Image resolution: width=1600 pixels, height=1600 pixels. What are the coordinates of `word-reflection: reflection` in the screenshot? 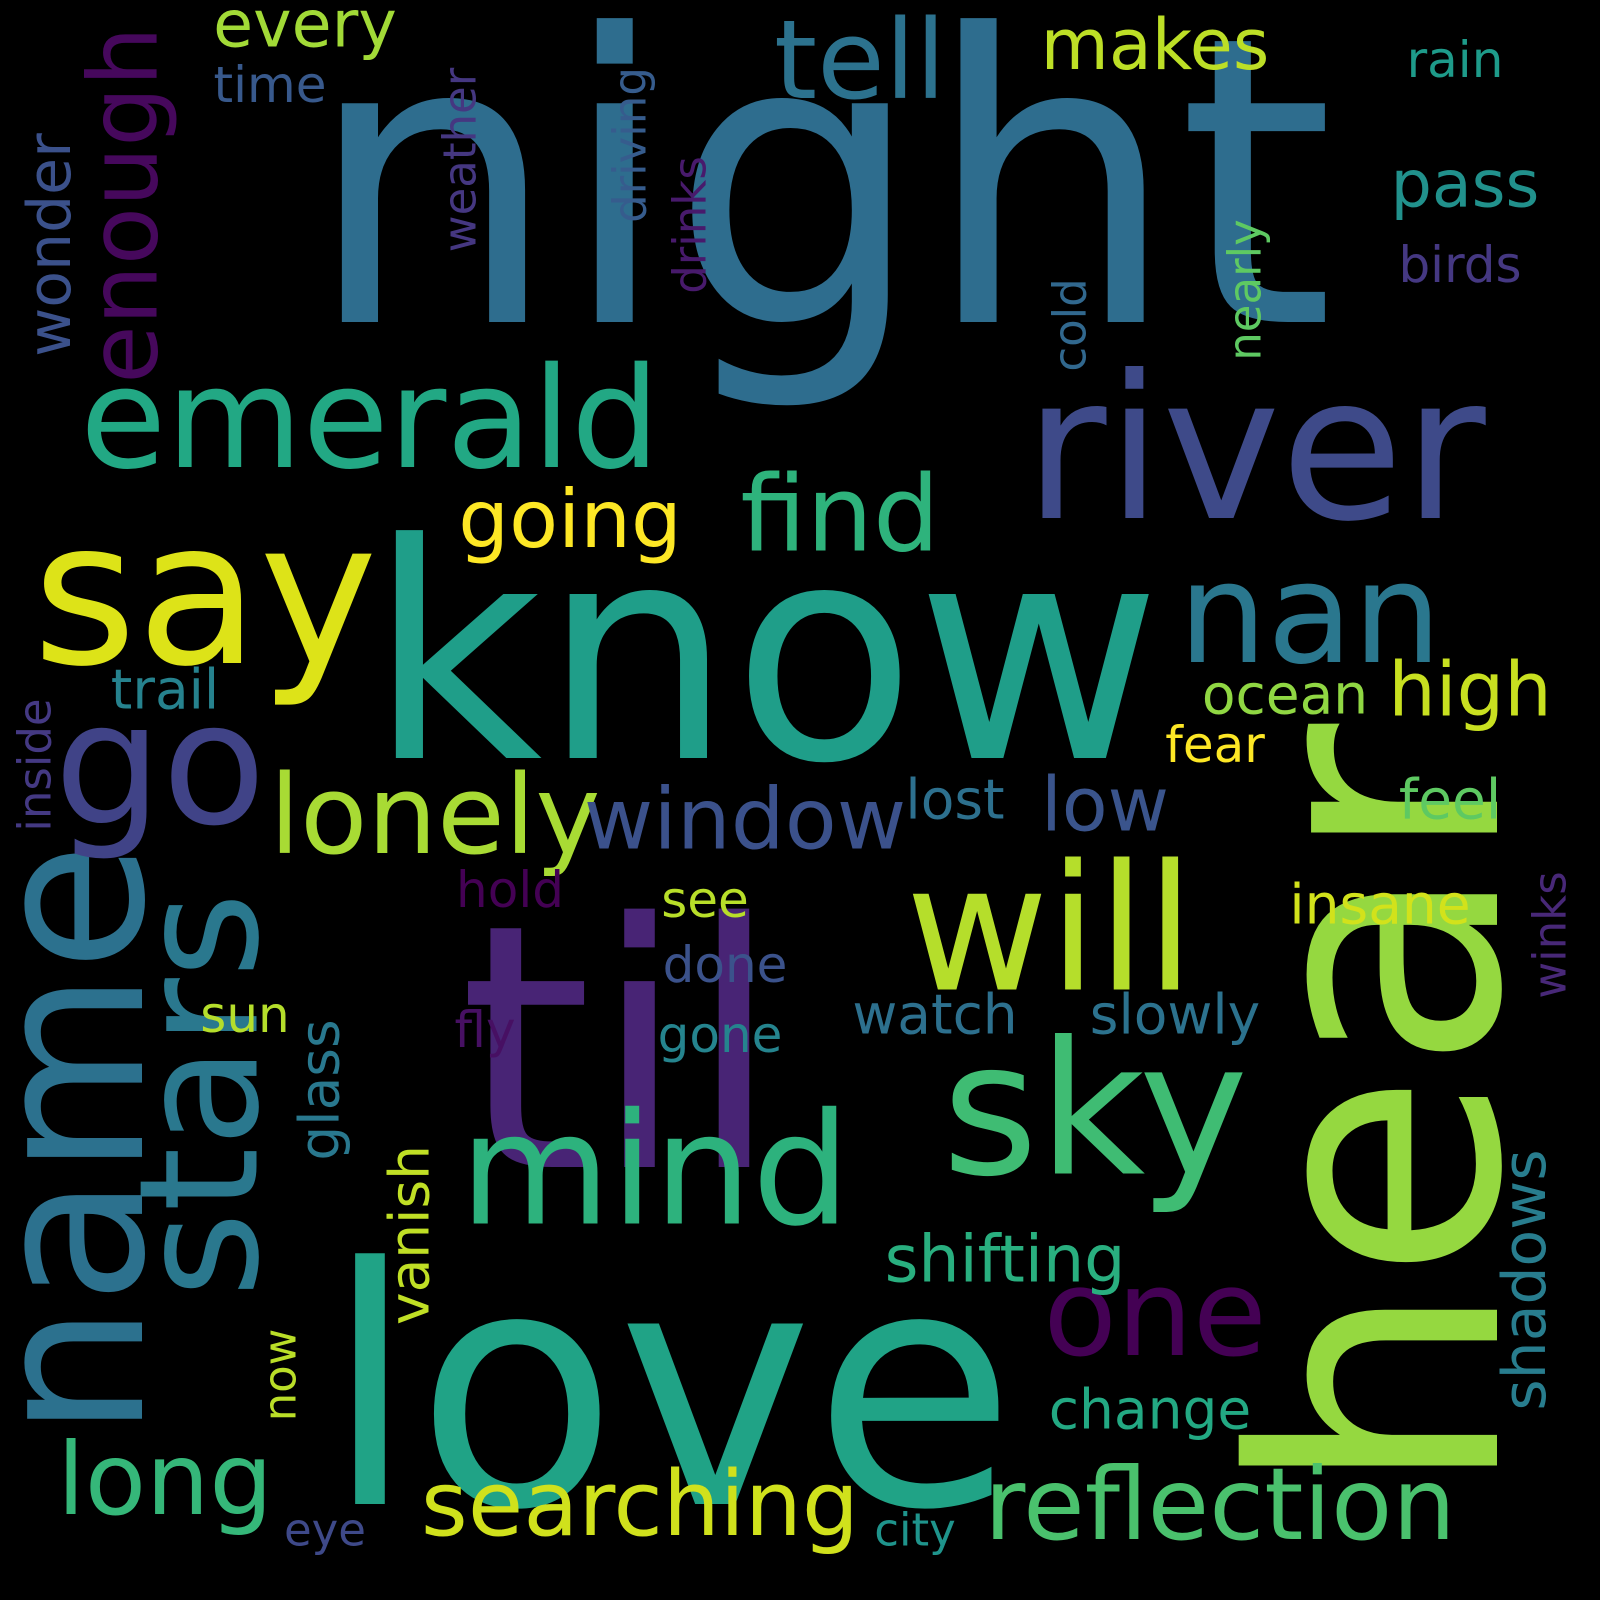 It's located at (1220, 1504).